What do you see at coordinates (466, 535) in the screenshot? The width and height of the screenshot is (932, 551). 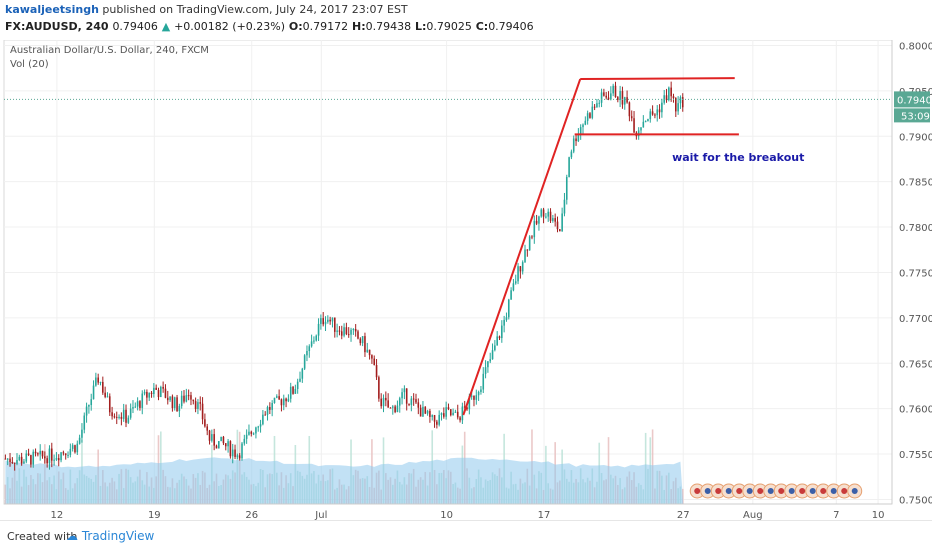 I see `footer: Created with ☁ TradingView` at bounding box center [466, 535].